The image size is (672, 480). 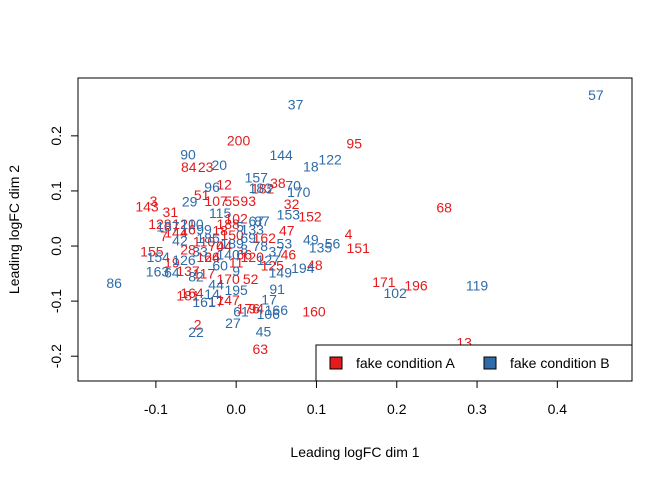 I want to click on data-point-label: 122, so click(x=330, y=160).